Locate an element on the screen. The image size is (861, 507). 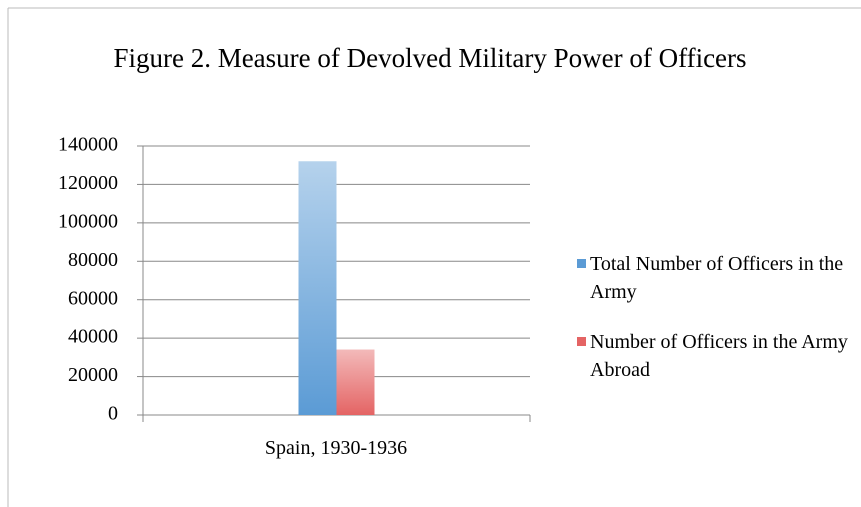
legend-label: Number of Officers in the Army Abroad is located at coordinates (719, 356).